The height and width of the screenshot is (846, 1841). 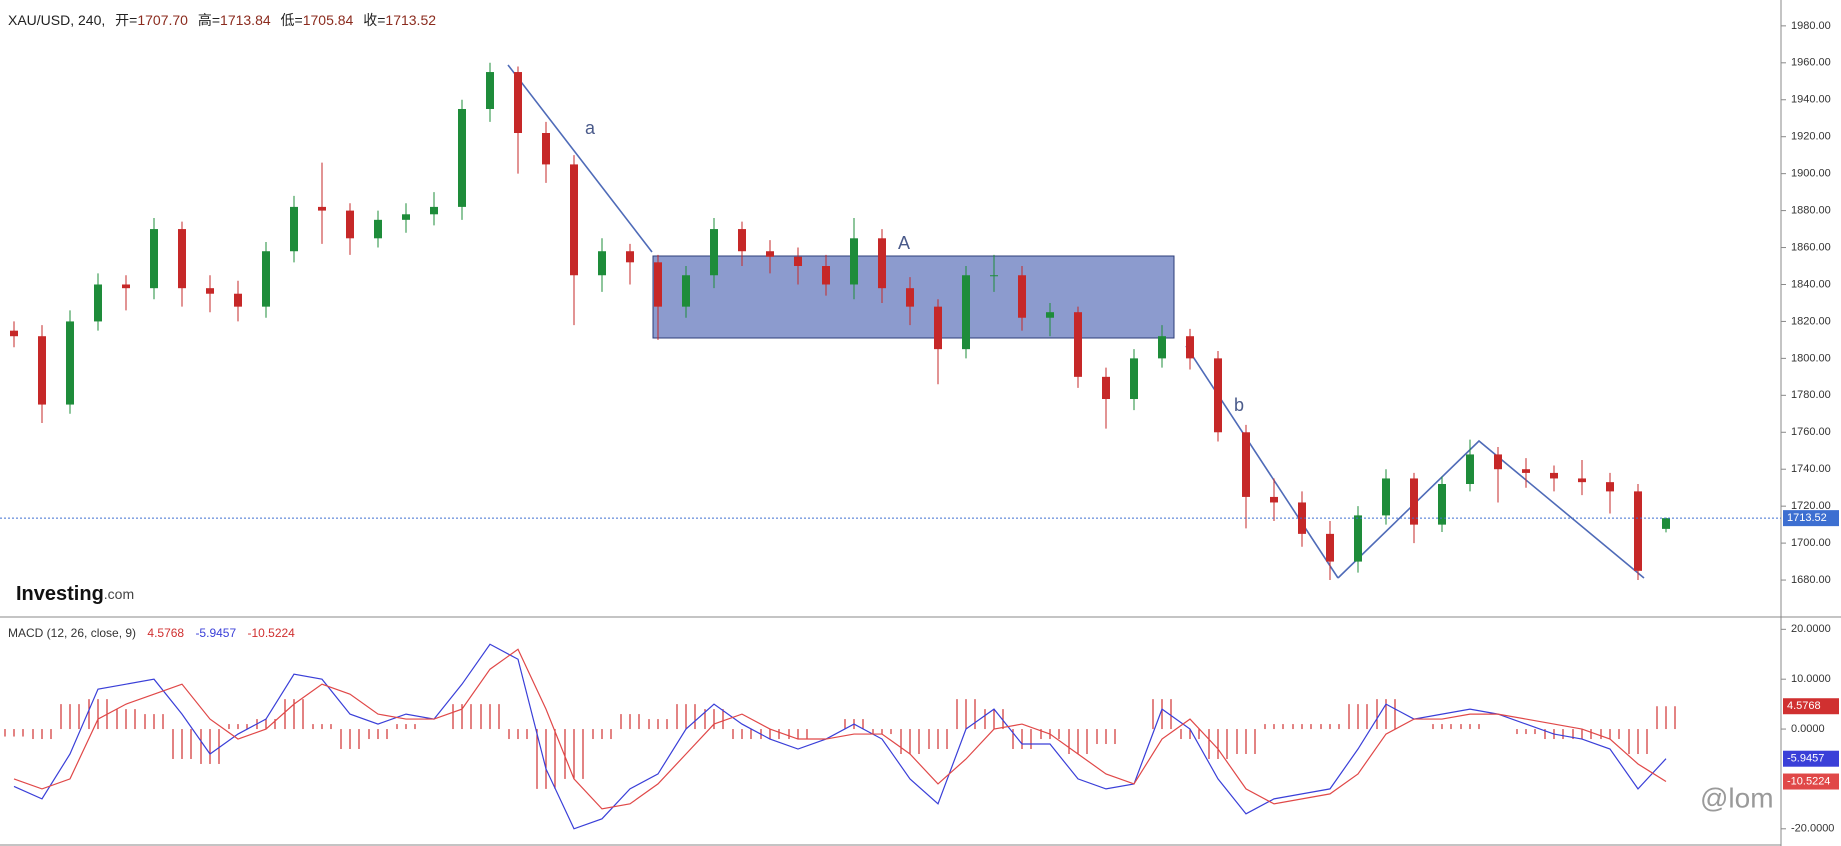 I want to click on wave-label: A, so click(x=904, y=243).